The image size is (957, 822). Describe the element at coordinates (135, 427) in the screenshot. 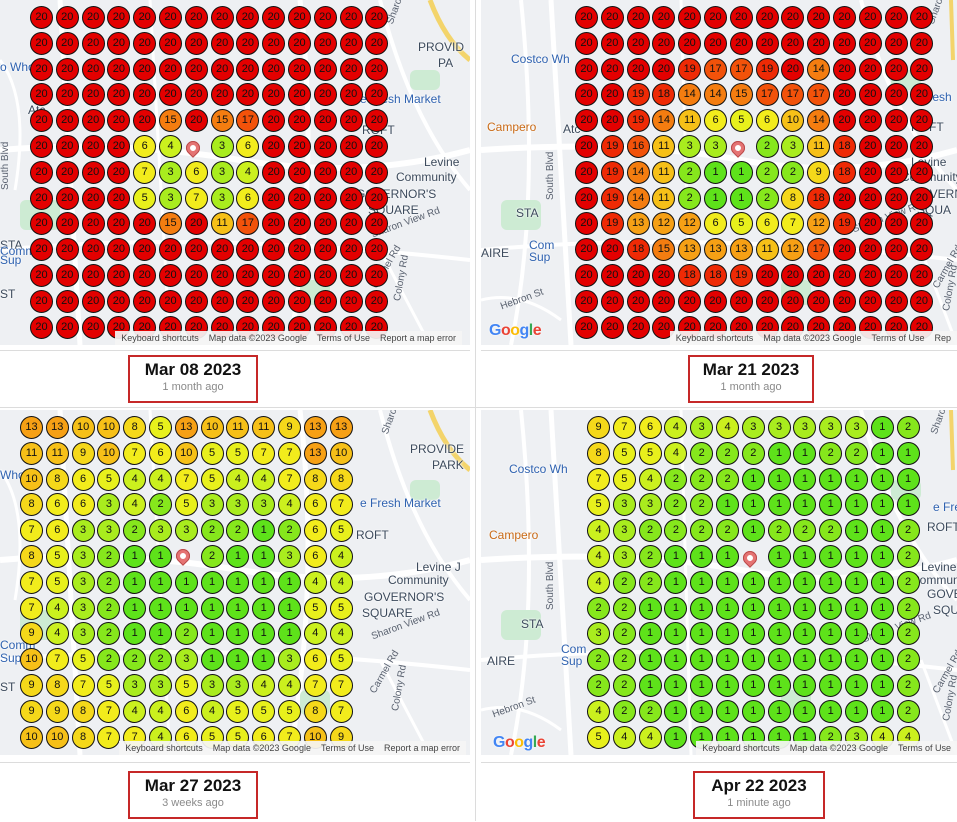

I see `rank-dot: 8` at that location.